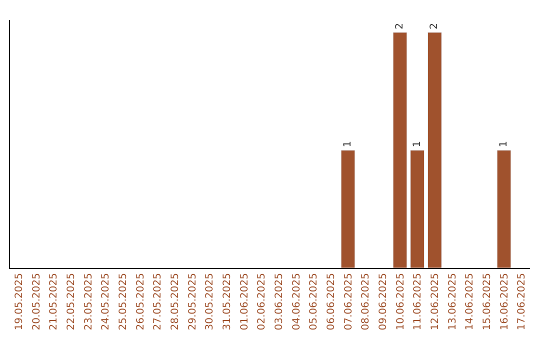 The height and width of the screenshot is (340, 540). Describe the element at coordinates (54, 301) in the screenshot. I see `x-tick-label: 21.05.2025` at that location.